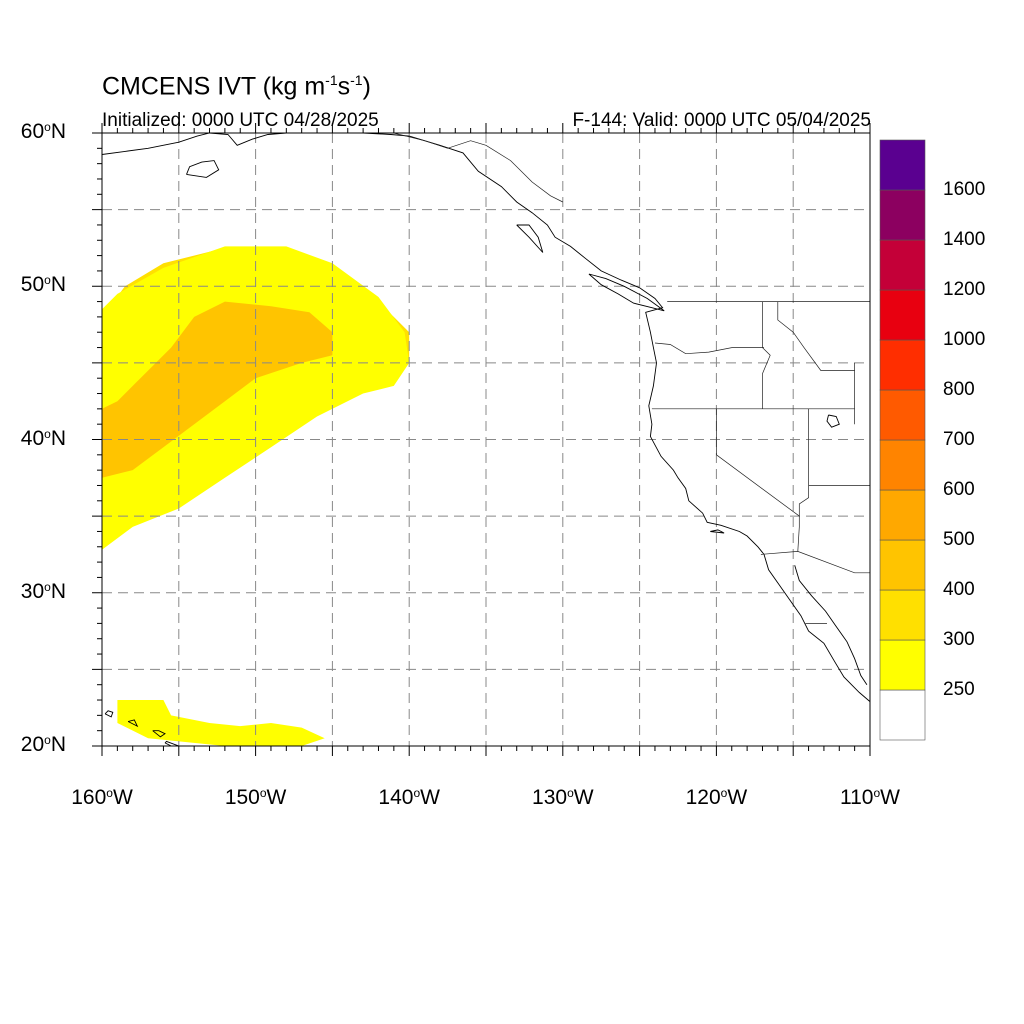 This screenshot has width=1024, height=1024. I want to click on coastline-big-island-hawaii, so click(172, 743).